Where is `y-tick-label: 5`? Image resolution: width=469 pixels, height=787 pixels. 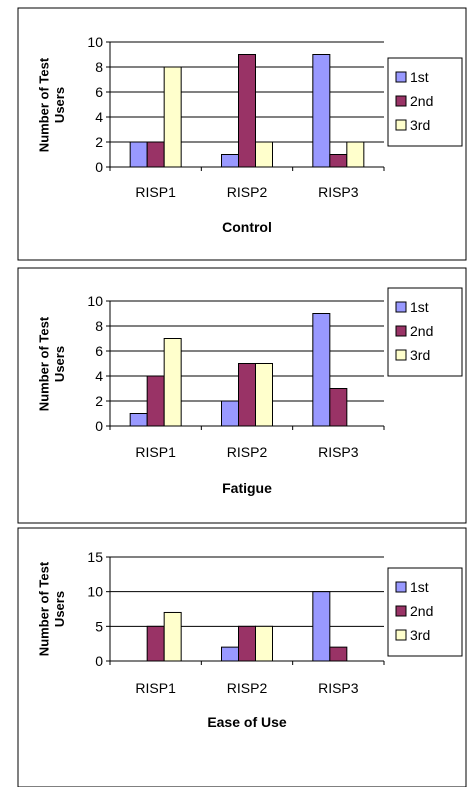
y-tick-label: 5 is located at coordinates (99, 626).